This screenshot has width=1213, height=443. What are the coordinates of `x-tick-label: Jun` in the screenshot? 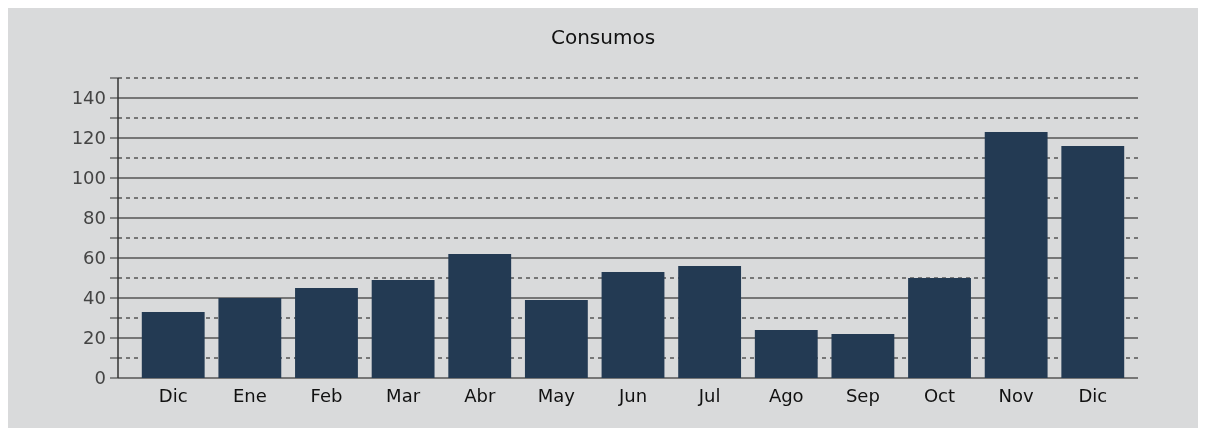 It's located at (632, 395).